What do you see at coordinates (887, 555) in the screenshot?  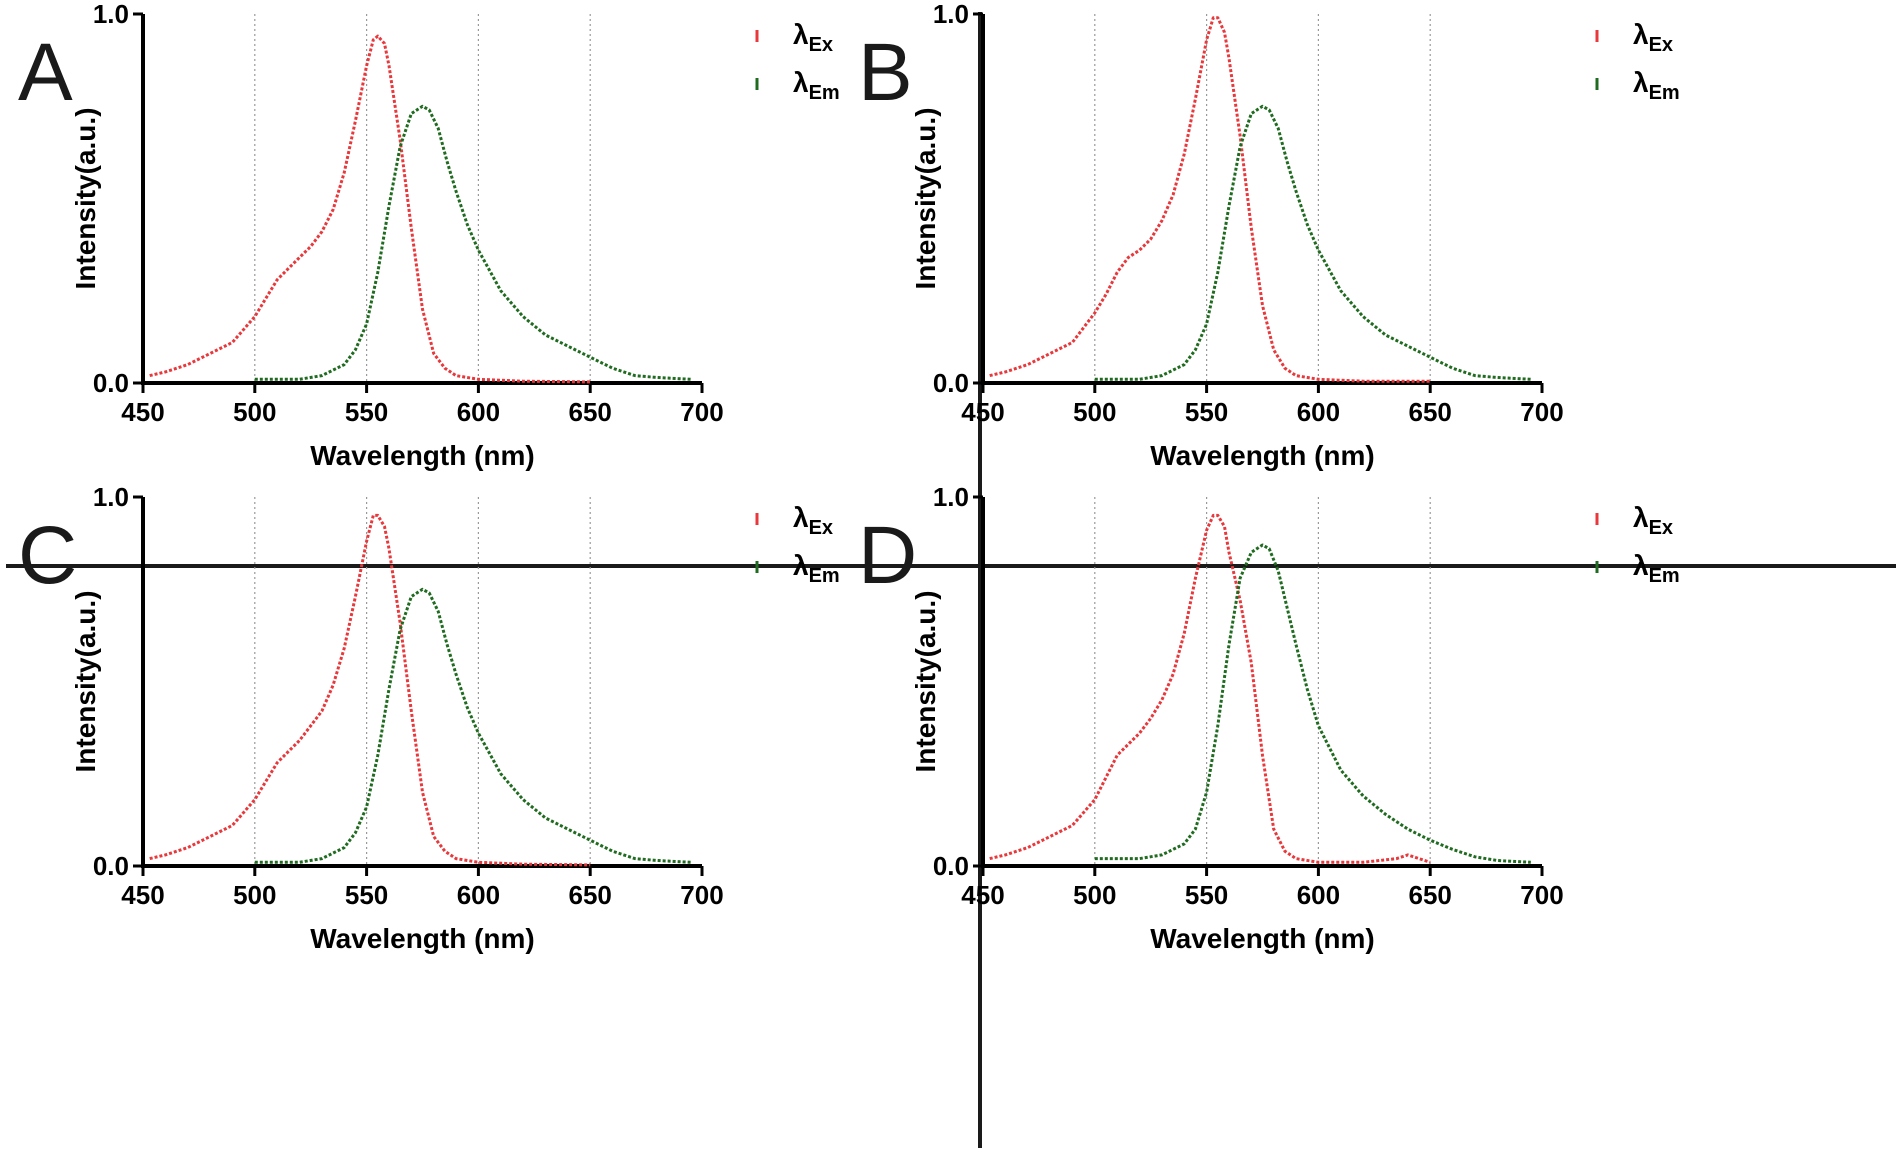 I see `panel-letter: D` at bounding box center [887, 555].